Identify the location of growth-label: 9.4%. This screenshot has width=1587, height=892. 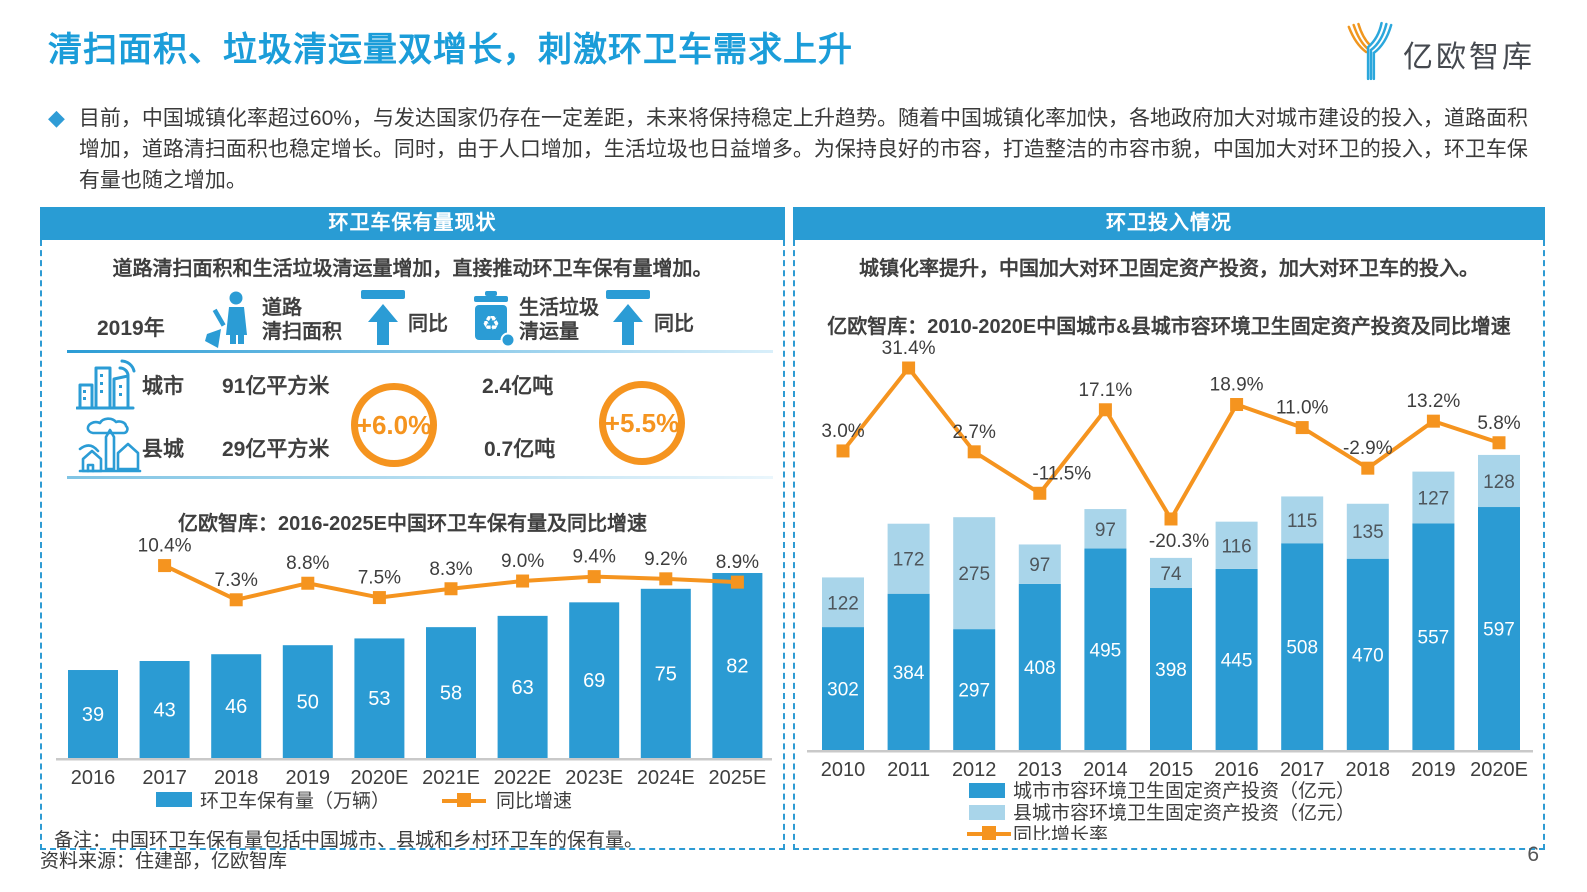
(594, 557).